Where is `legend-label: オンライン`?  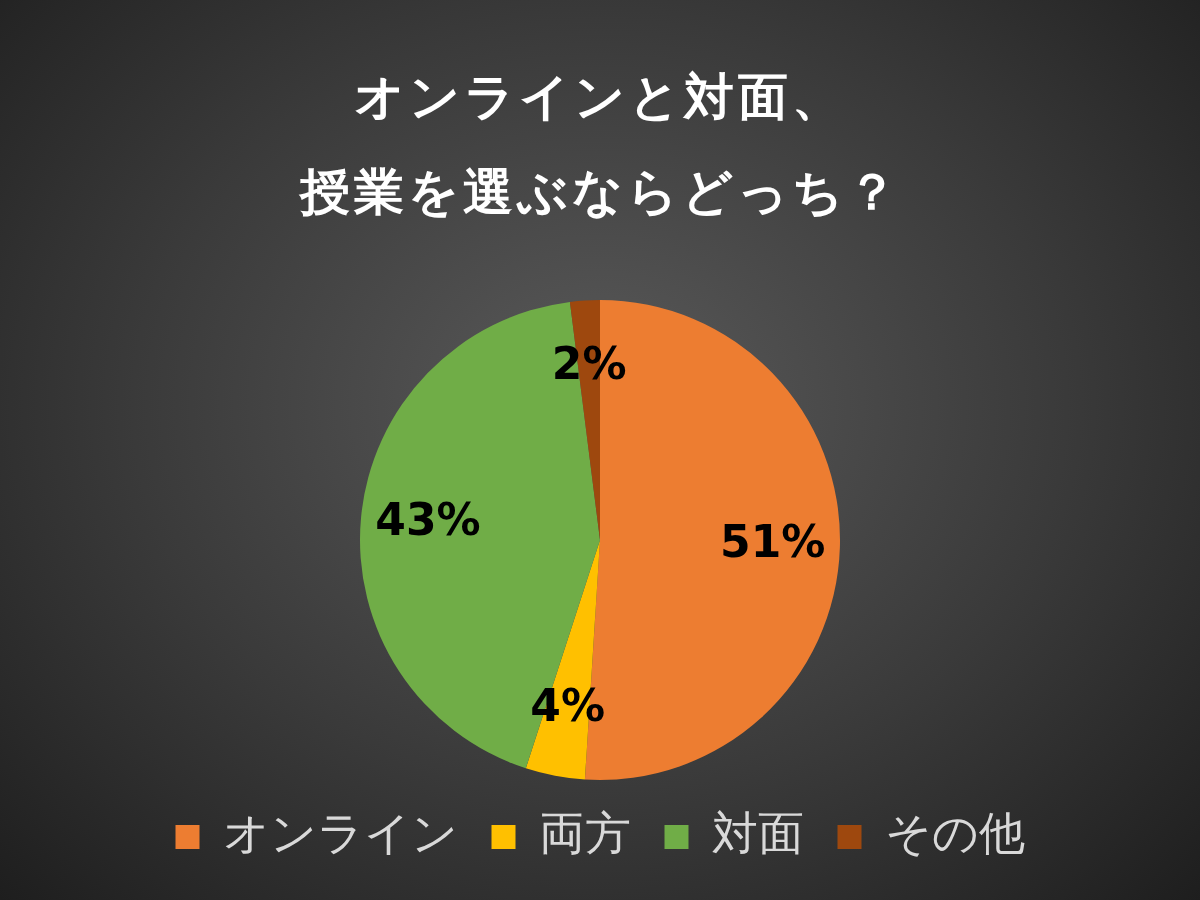
legend-label: オンライン is located at coordinates (340, 832).